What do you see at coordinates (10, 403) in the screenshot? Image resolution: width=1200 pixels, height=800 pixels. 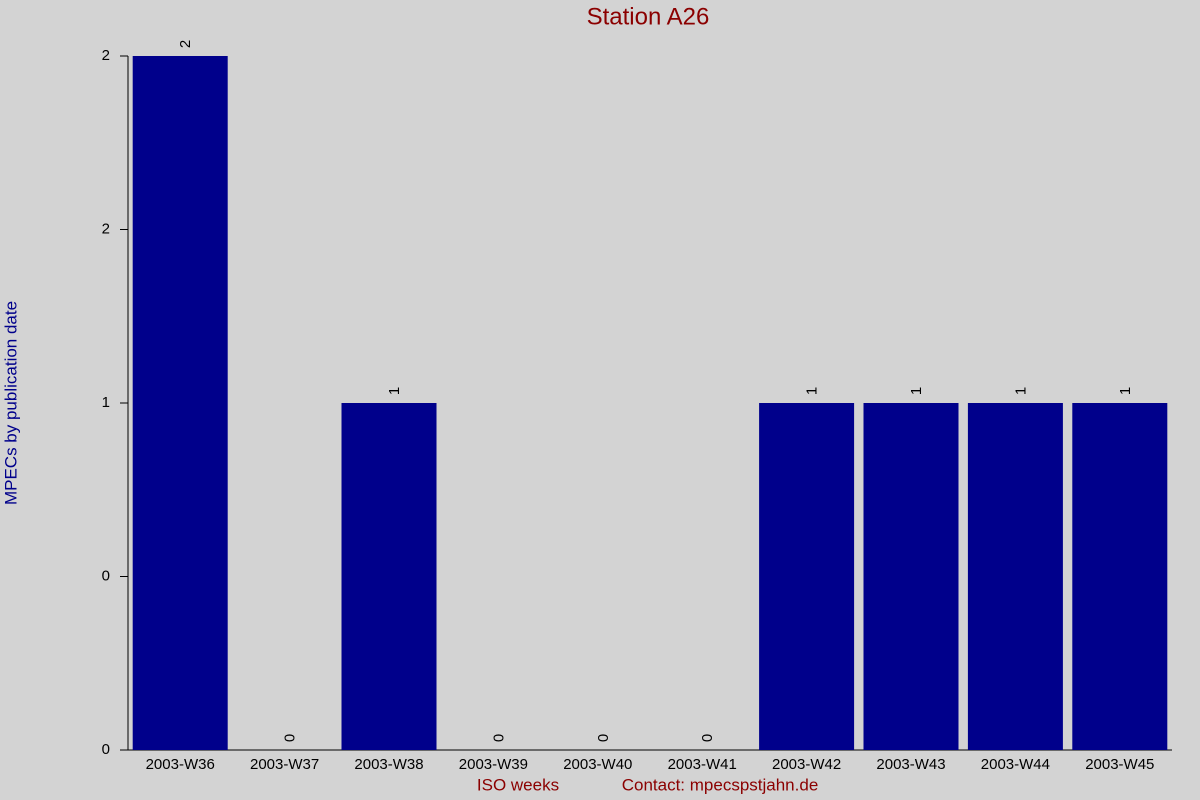 I see `y-axis-label: MPECs by publication date` at bounding box center [10, 403].